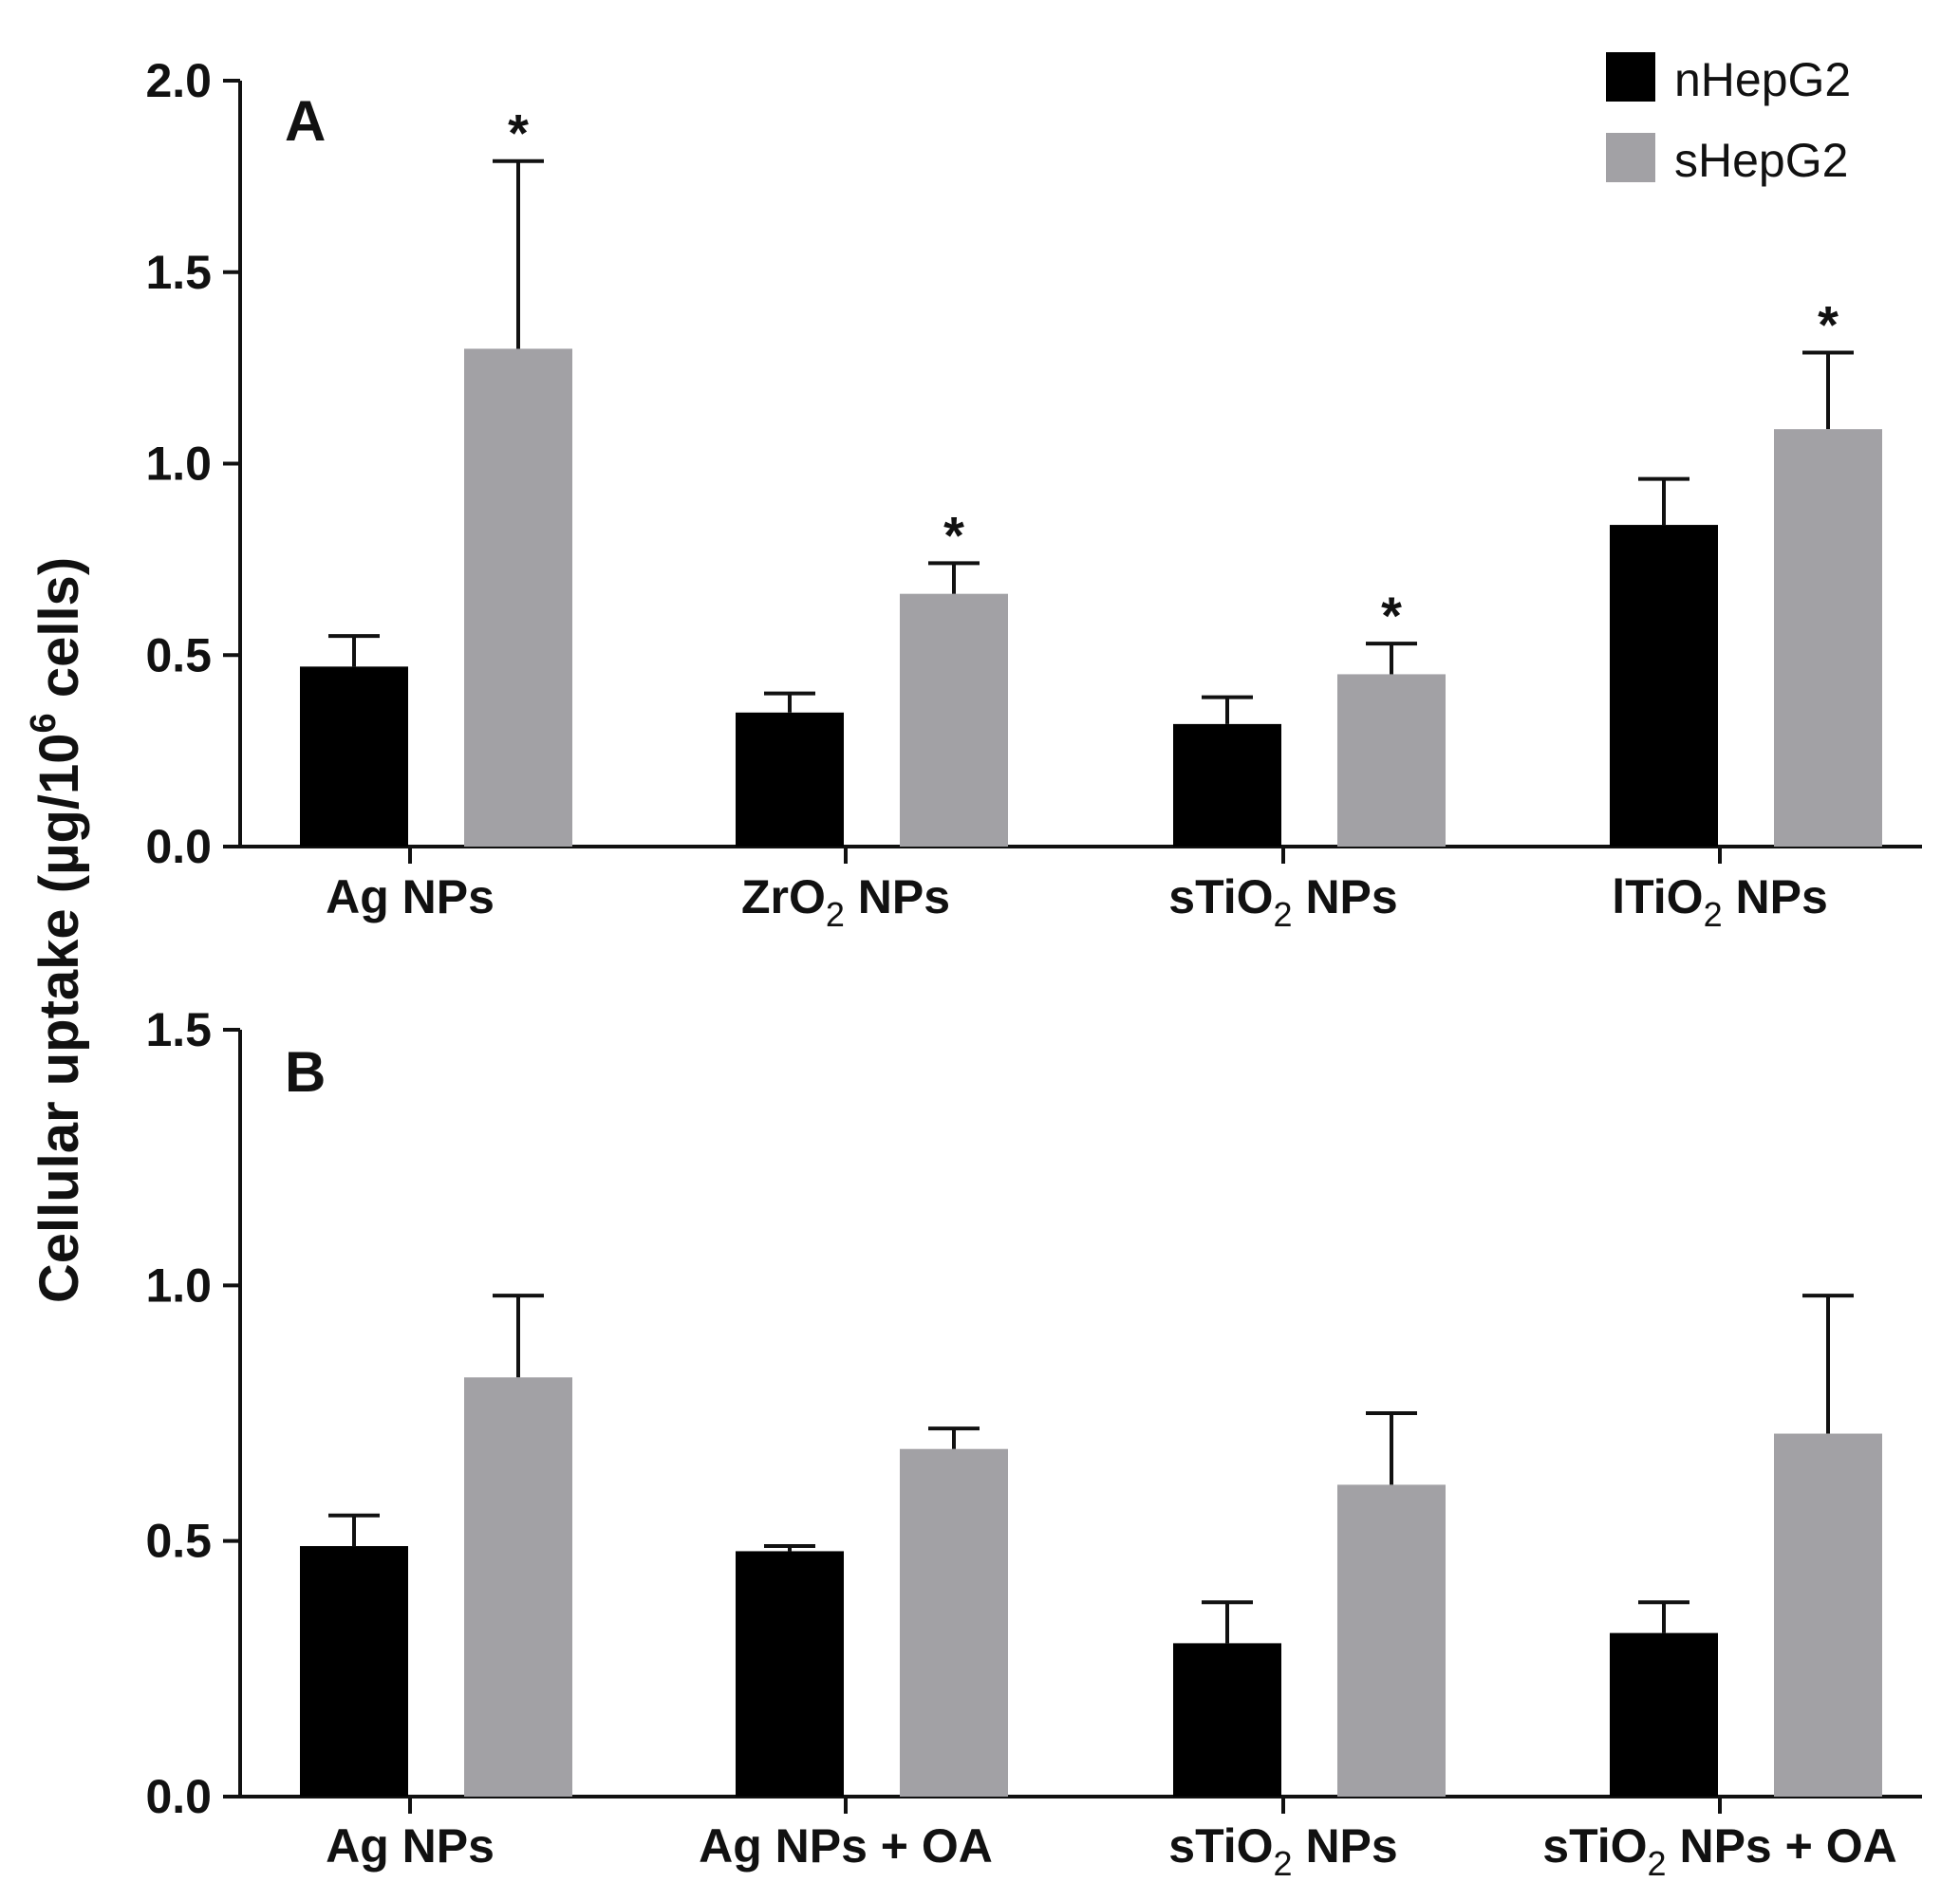 The image size is (1960, 1901). What do you see at coordinates (1761, 160) in the screenshot?
I see `legend-label-shepg2: sHepG2` at bounding box center [1761, 160].